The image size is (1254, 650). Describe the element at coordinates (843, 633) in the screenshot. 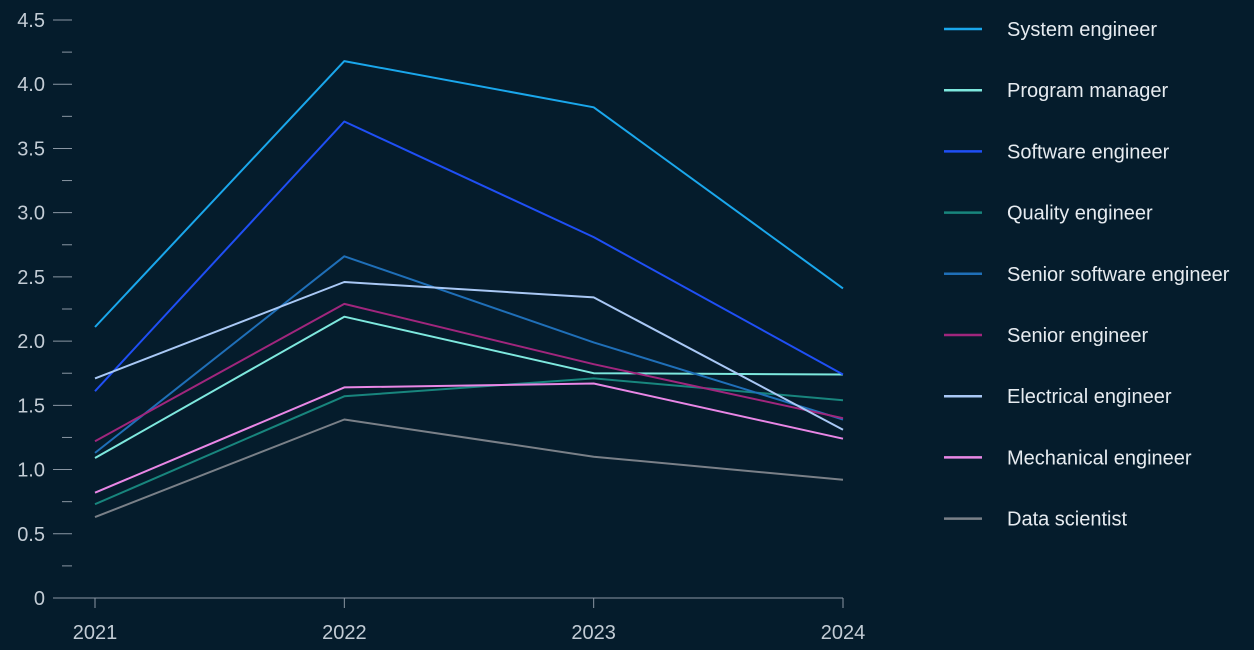

I see `x-tick-label: 2024` at that location.